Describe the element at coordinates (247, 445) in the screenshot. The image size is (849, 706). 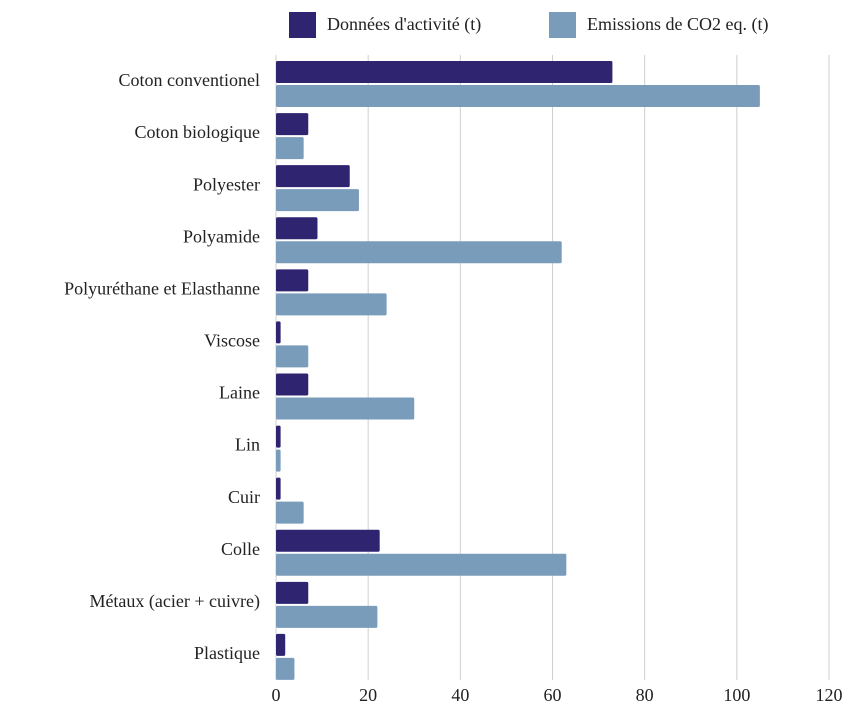
I see `y-tick-label: Lin` at that location.